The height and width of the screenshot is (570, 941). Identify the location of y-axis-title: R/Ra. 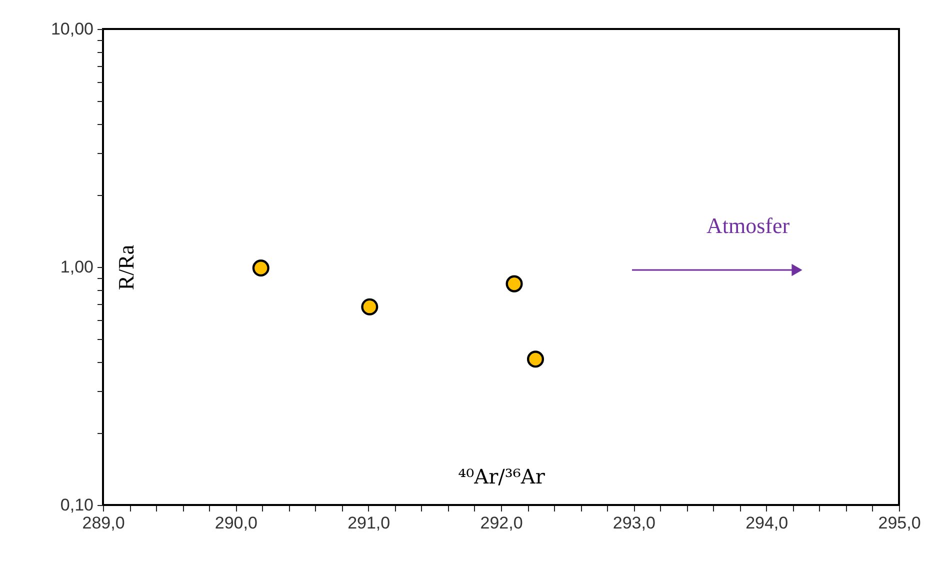
(126, 267).